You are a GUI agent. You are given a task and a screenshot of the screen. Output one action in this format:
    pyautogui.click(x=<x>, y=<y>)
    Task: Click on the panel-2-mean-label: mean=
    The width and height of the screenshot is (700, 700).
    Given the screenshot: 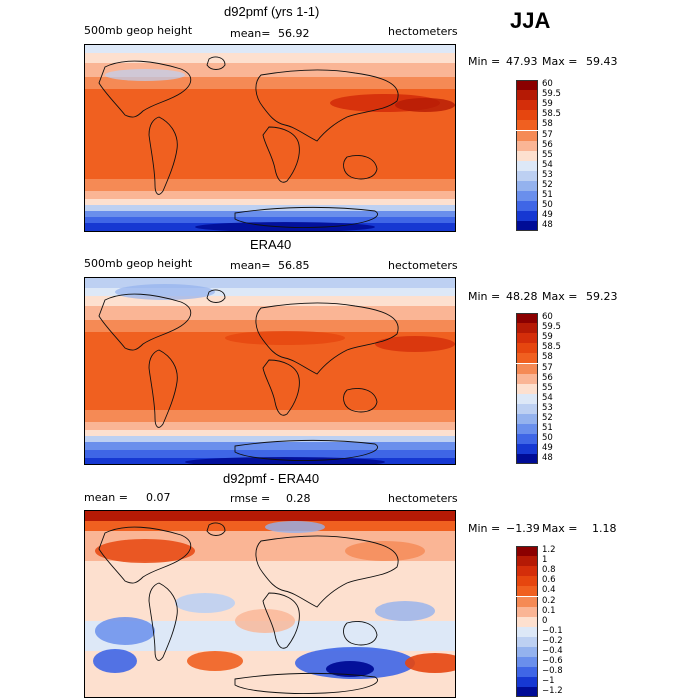 What is the action you would take?
    pyautogui.click(x=250, y=265)
    